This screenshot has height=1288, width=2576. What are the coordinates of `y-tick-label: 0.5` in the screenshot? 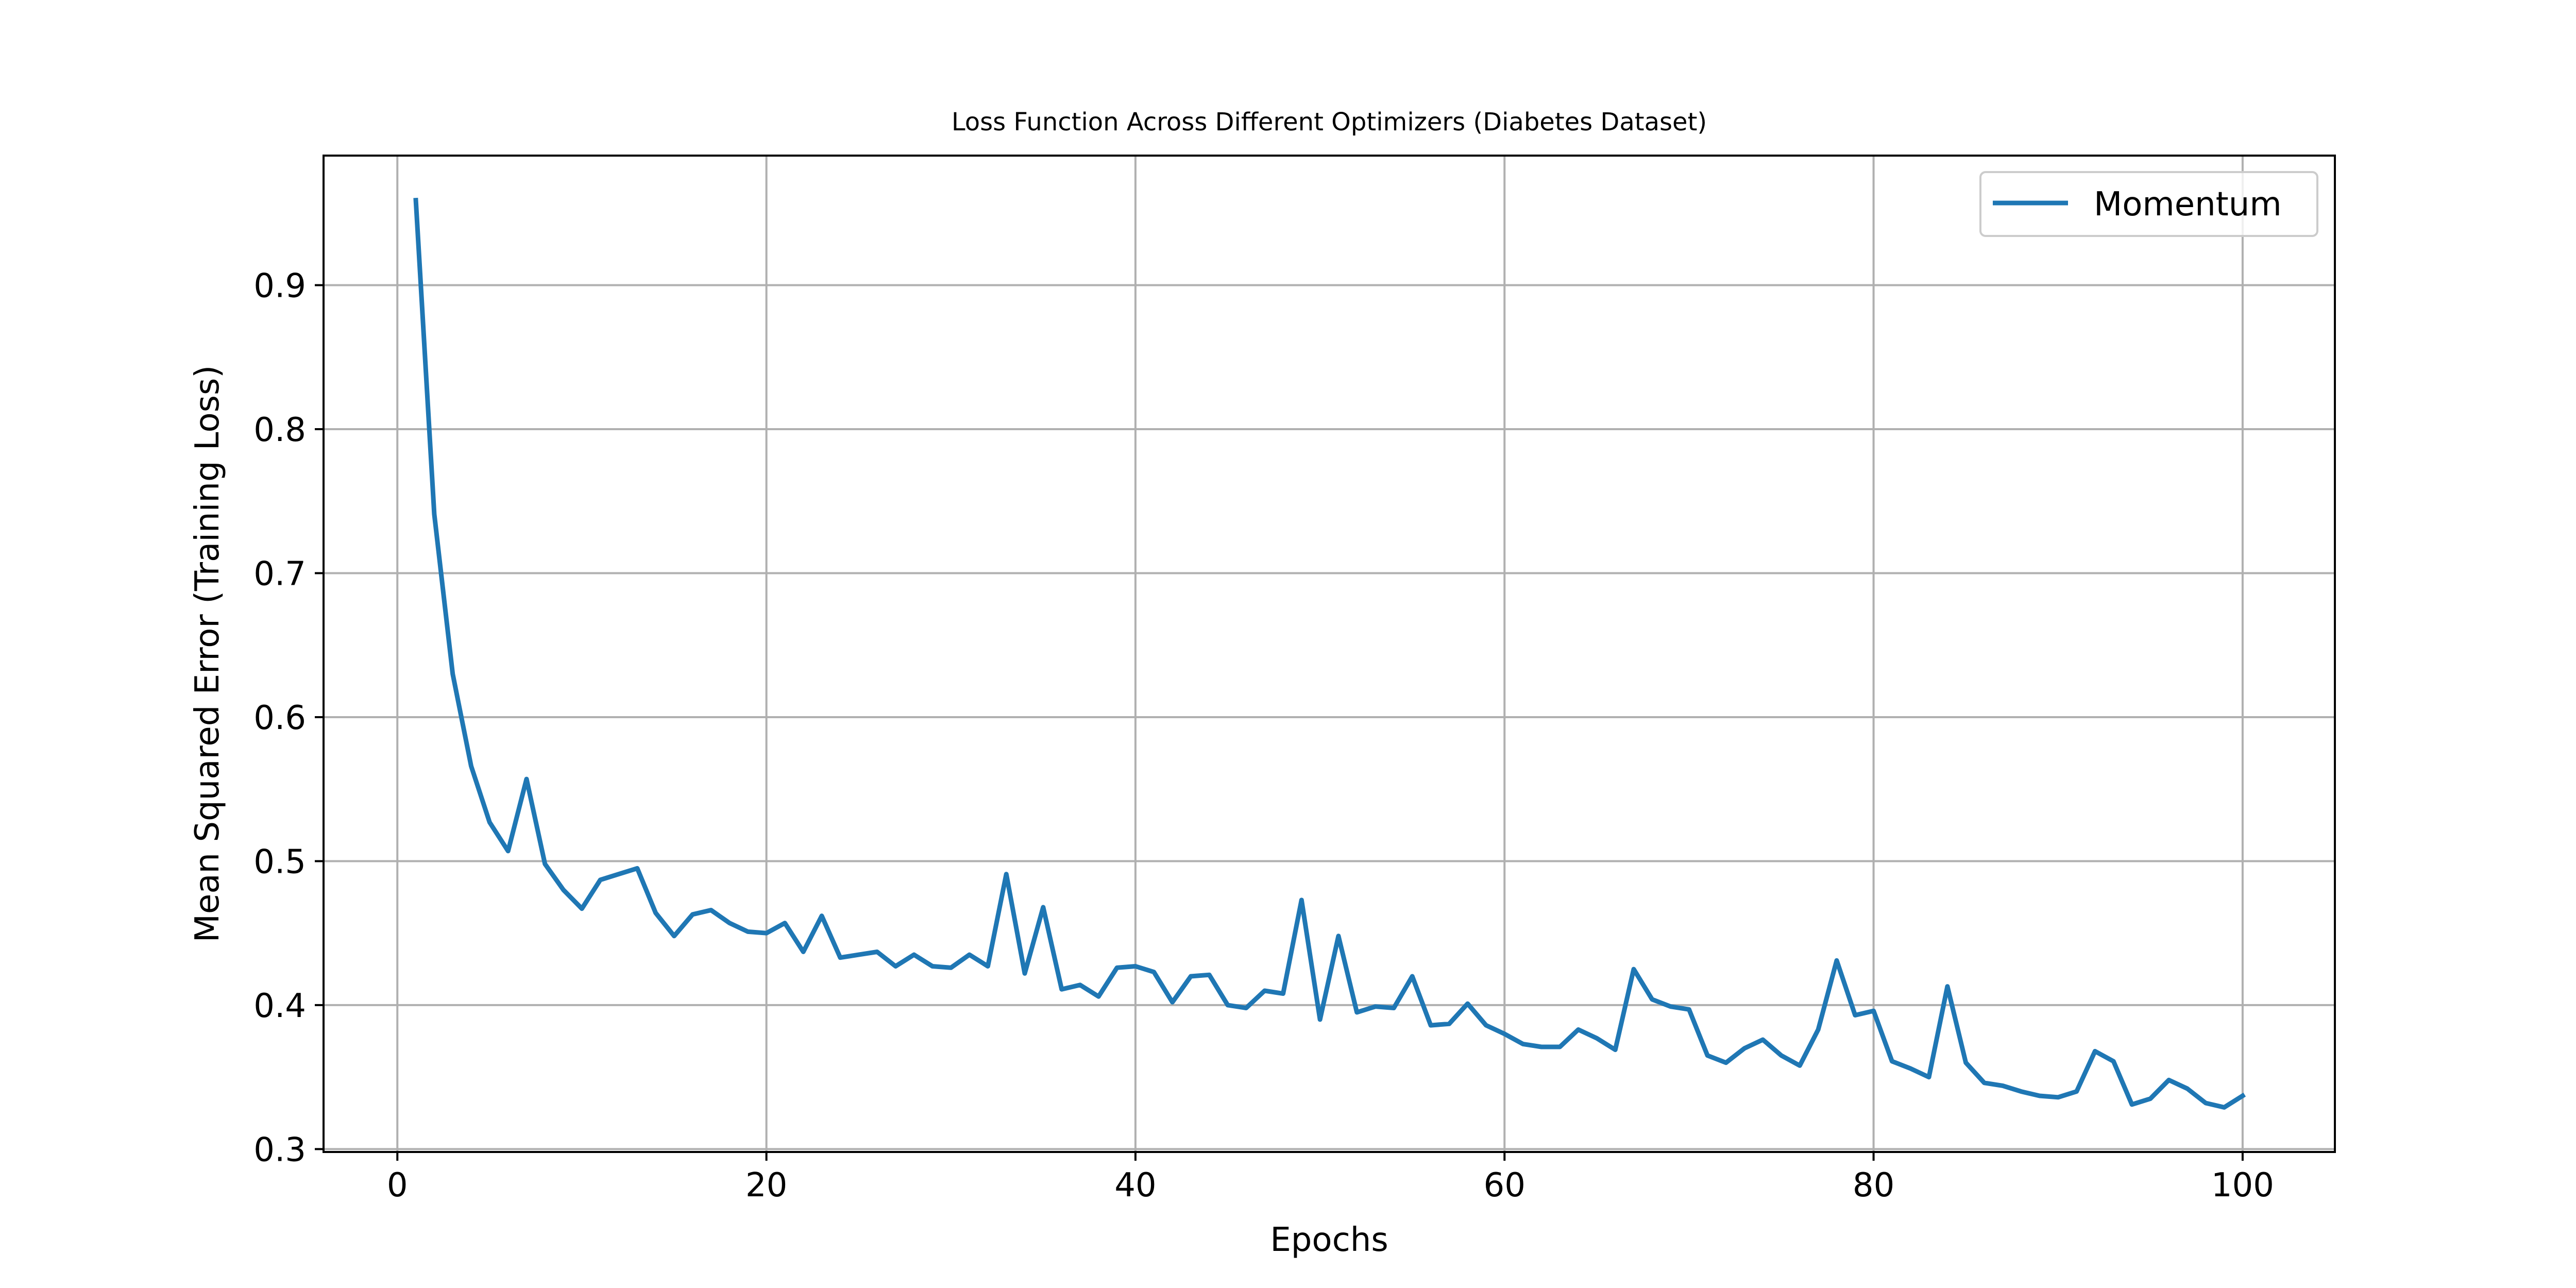 It's located at (279, 862).